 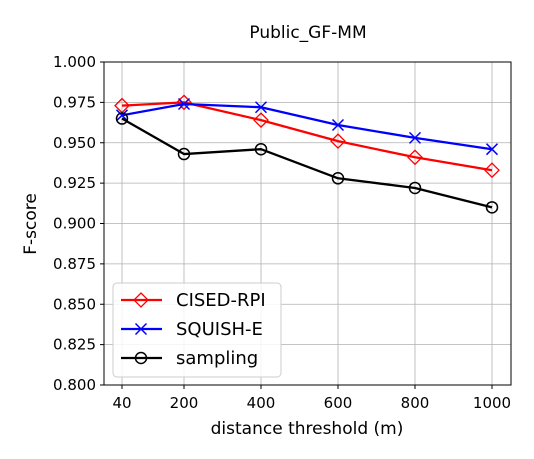 I want to click on x-tick-label: 600, so click(x=338, y=403).